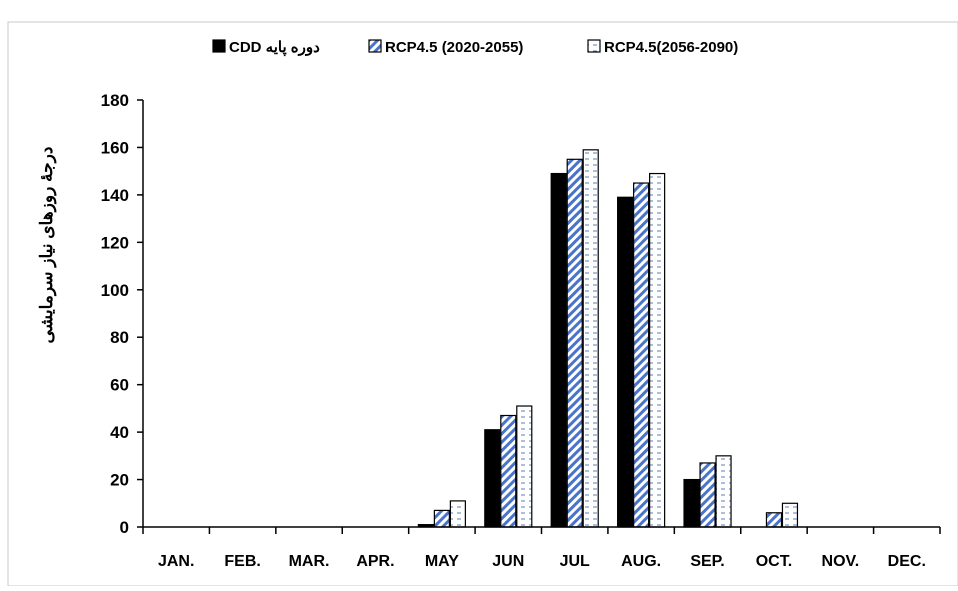 The width and height of the screenshot is (958, 591). Describe the element at coordinates (115, 147) in the screenshot. I see `y-tick-label: 160` at that location.